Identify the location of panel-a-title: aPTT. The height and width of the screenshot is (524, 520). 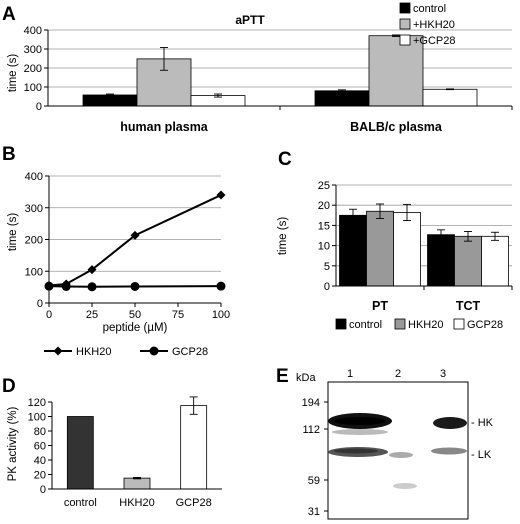
(250, 20).